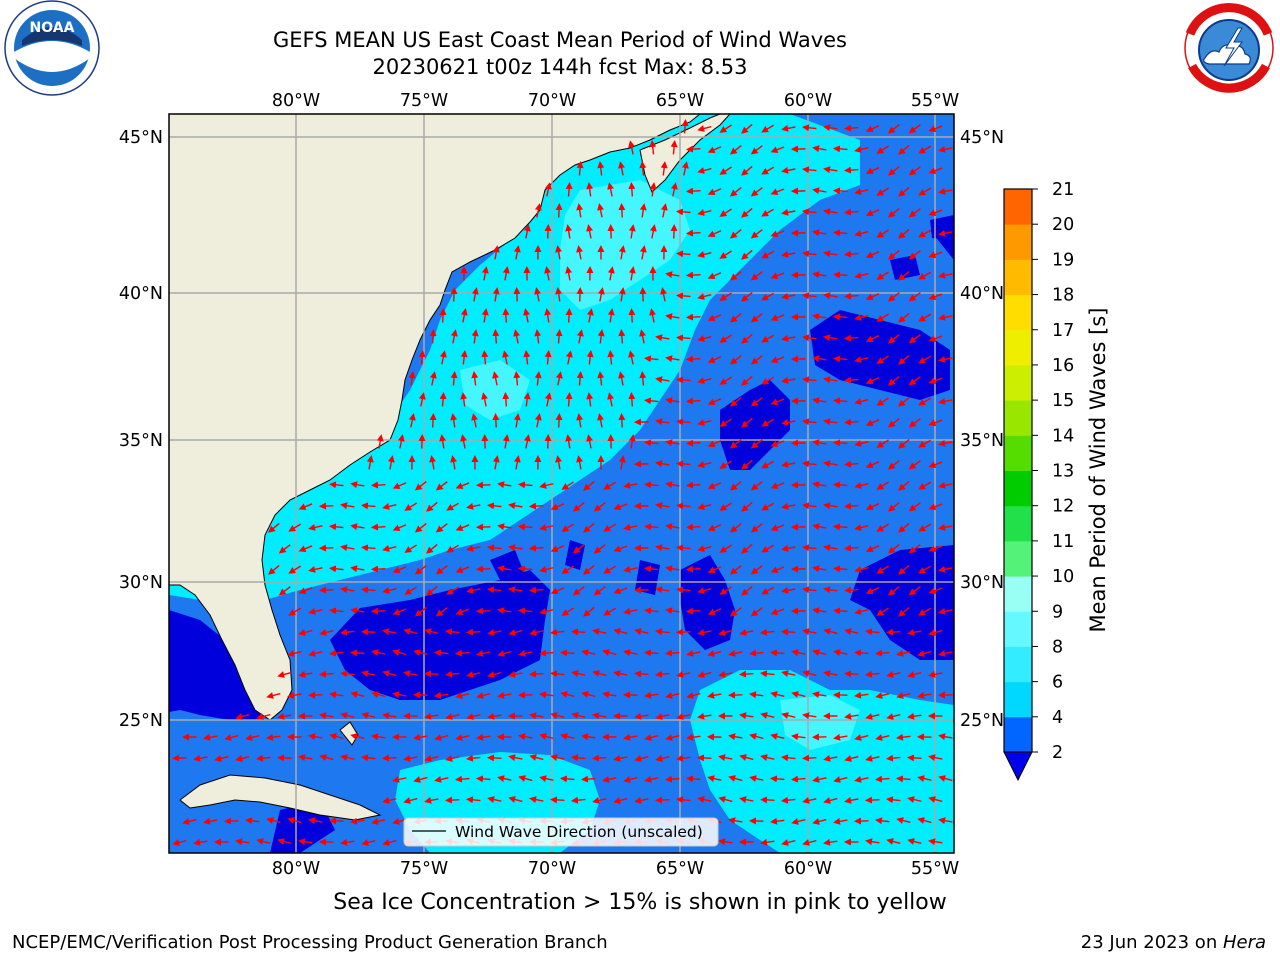 Image resolution: width=1280 pixels, height=960 pixels. Describe the element at coordinates (141, 294) in the screenshot. I see `lat-label-left: 40°N` at that location.